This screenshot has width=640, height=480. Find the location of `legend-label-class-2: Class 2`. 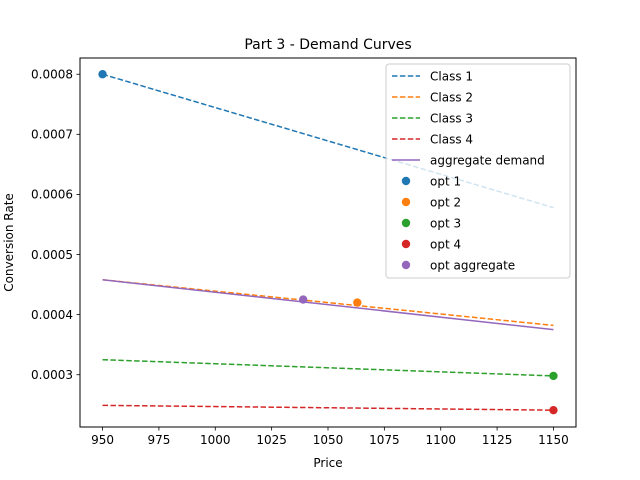

legend-label-class-2: Class 2 is located at coordinates (451, 97).